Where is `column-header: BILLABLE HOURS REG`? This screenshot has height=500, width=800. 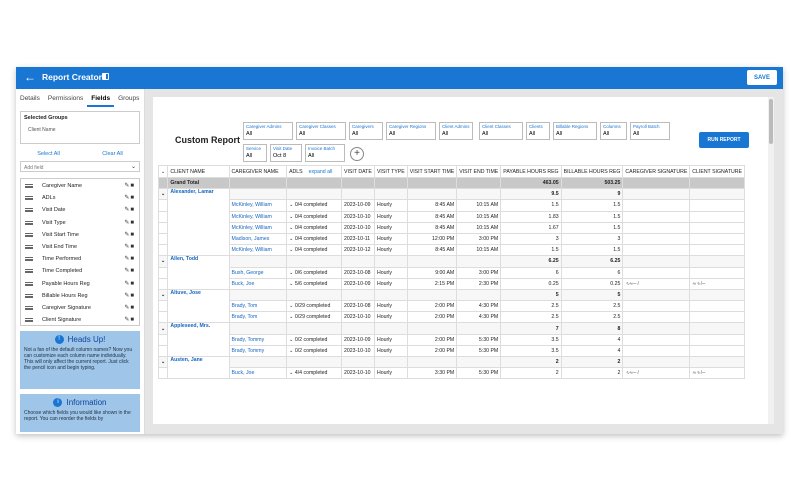
column-header: BILLABLE HOURS REG is located at coordinates (592, 171).